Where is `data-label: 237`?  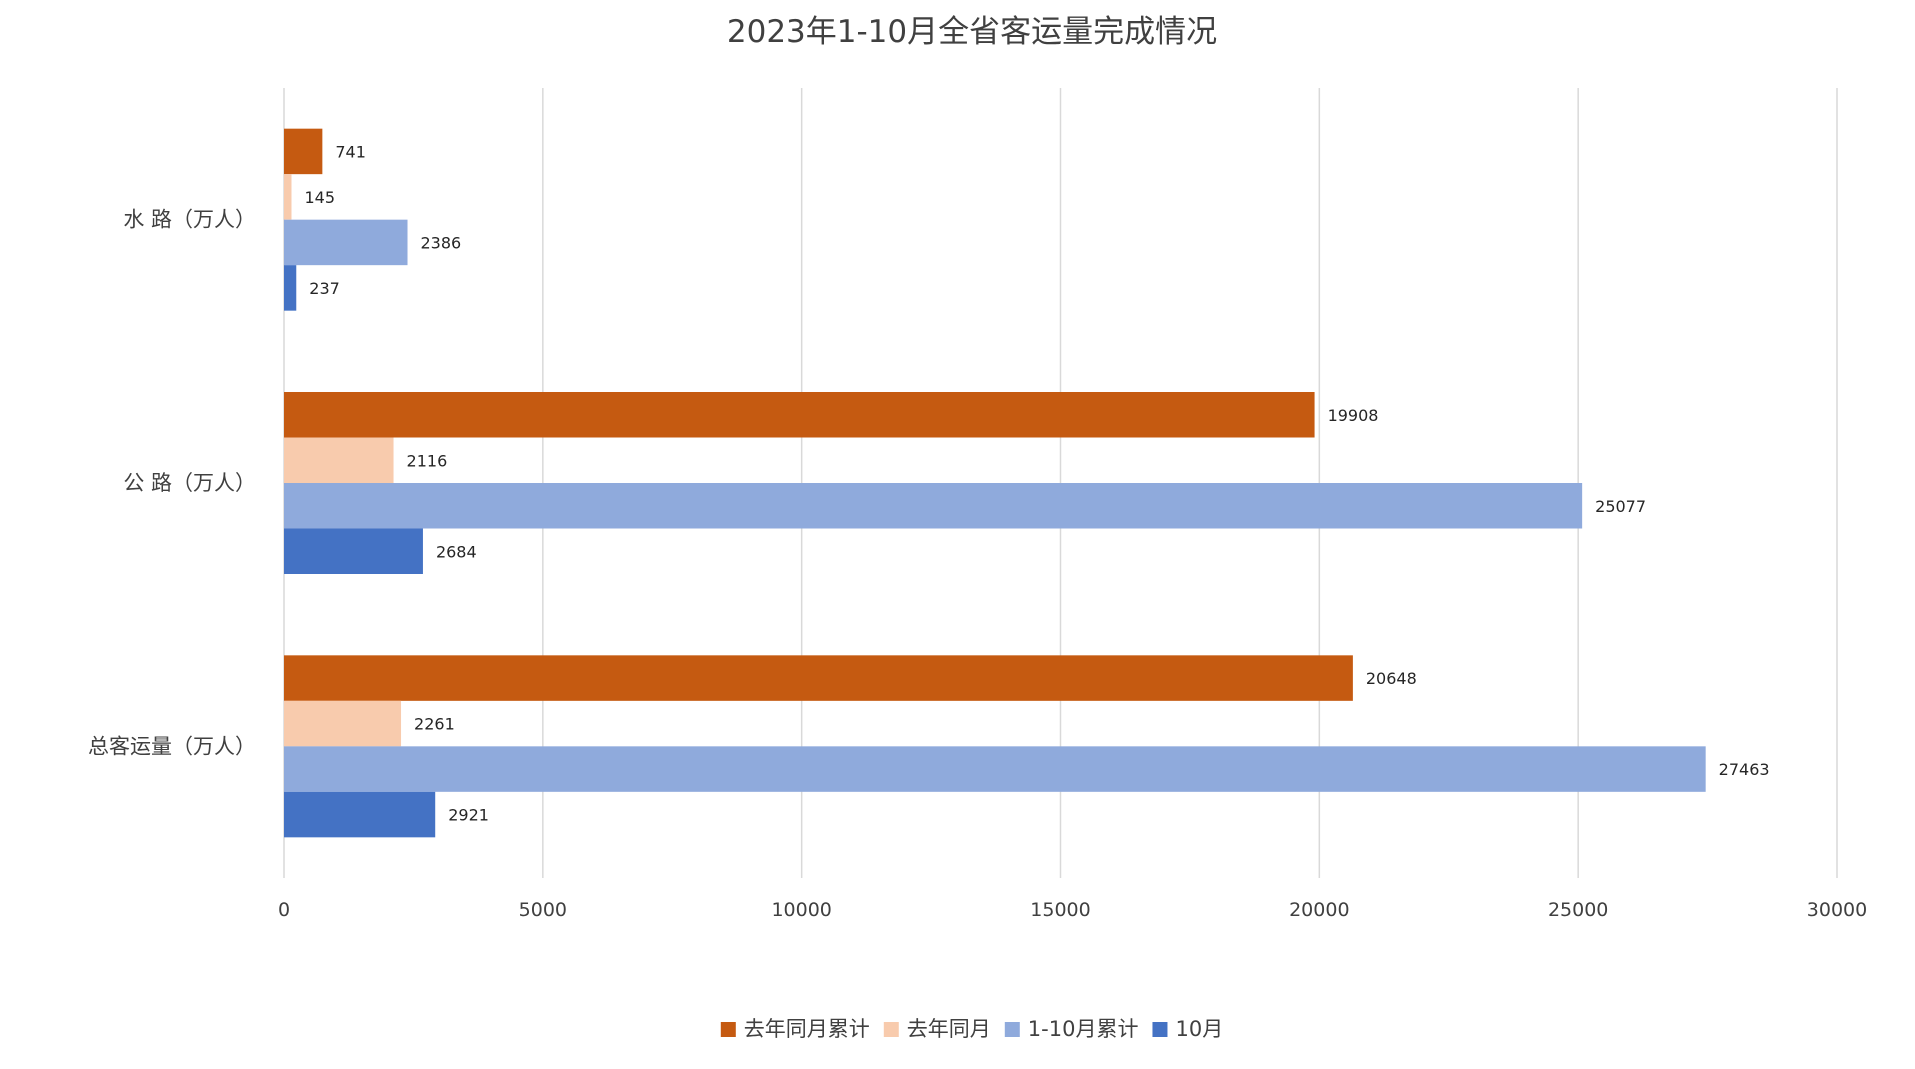 data-label: 237 is located at coordinates (324, 288).